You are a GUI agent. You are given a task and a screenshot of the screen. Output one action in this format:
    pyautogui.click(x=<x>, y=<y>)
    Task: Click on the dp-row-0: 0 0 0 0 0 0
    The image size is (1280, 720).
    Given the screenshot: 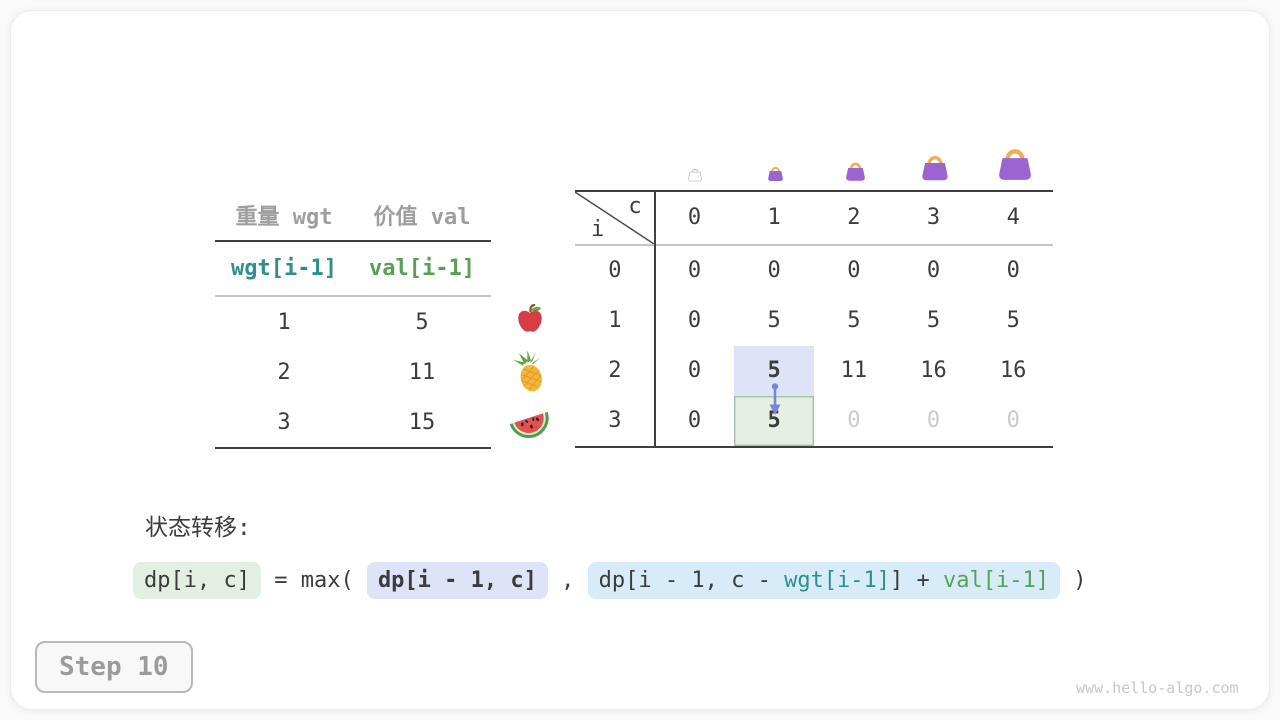 What is the action you would take?
    pyautogui.click(x=814, y=271)
    